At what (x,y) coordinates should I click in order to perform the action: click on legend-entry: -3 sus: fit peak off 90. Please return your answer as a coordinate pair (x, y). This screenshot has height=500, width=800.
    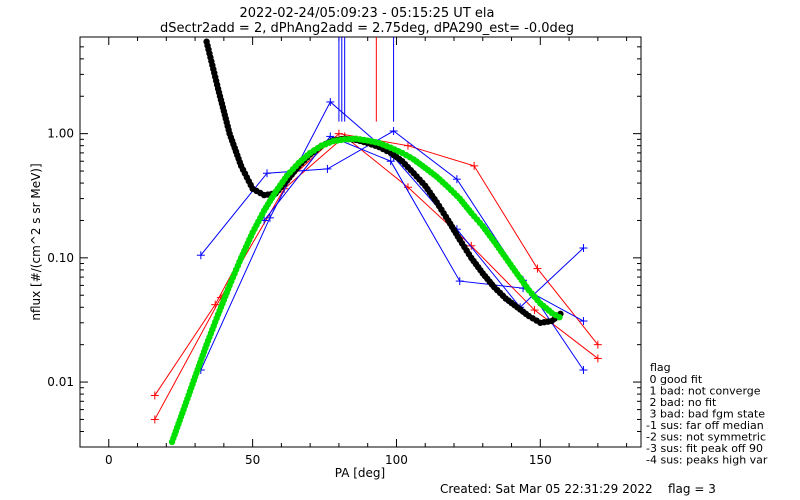
    Looking at the image, I should click on (704, 448).